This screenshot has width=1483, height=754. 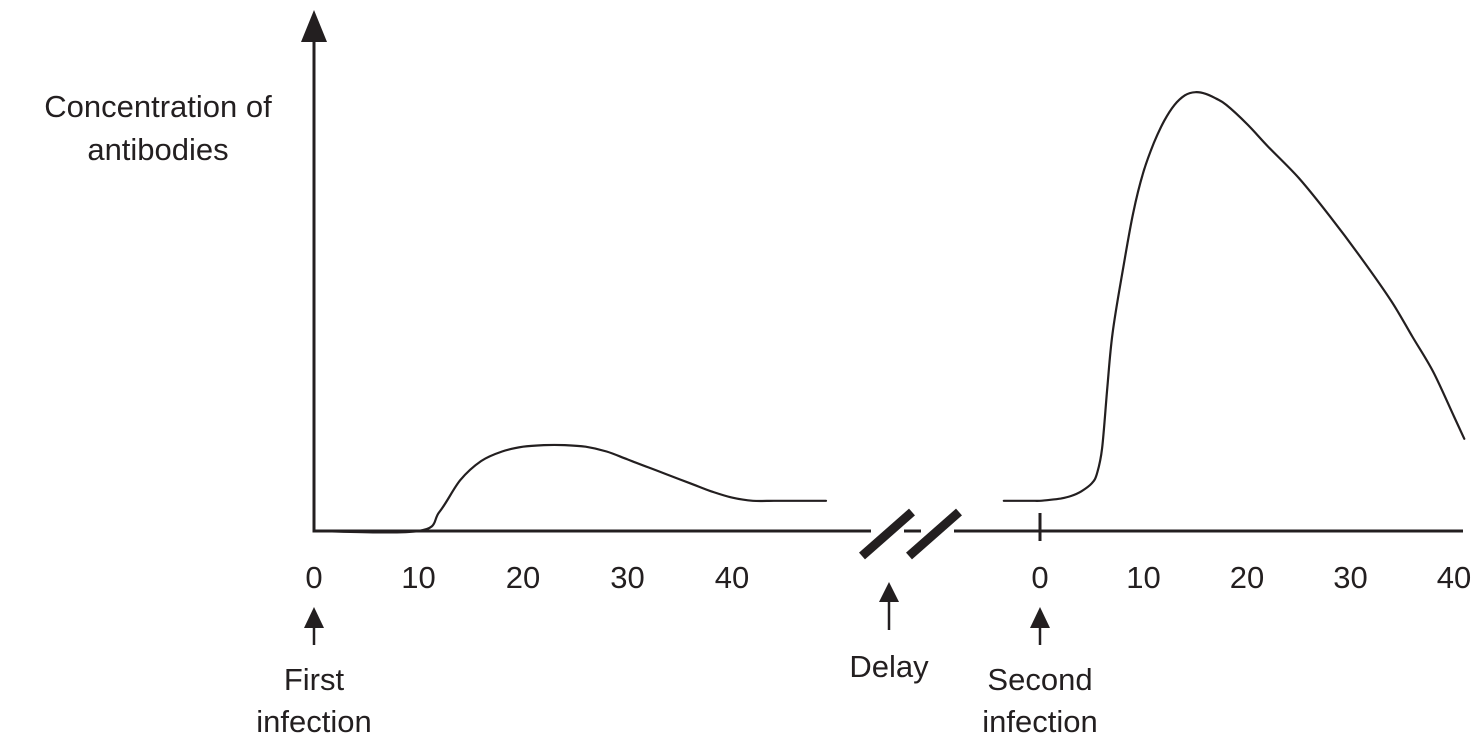 What do you see at coordinates (158, 106) in the screenshot?
I see `y-axis-label-line-1: Concentration of` at bounding box center [158, 106].